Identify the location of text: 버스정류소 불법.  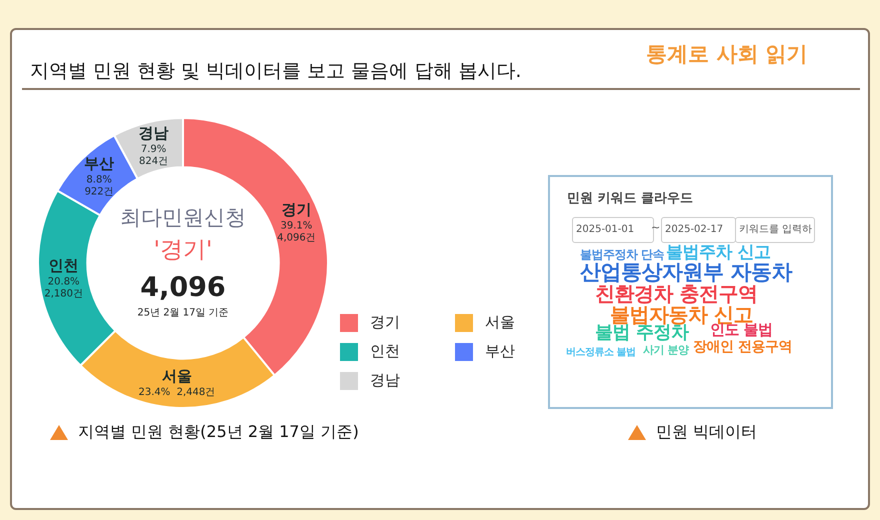
(601, 352).